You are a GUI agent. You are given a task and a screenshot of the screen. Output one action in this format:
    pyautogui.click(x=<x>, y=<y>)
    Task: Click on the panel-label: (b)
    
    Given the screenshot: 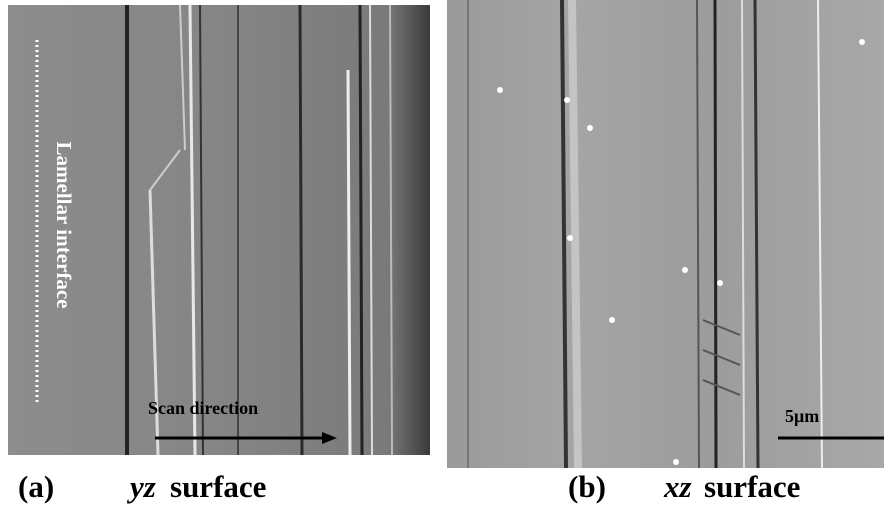 What is the action you would take?
    pyautogui.click(x=587, y=486)
    